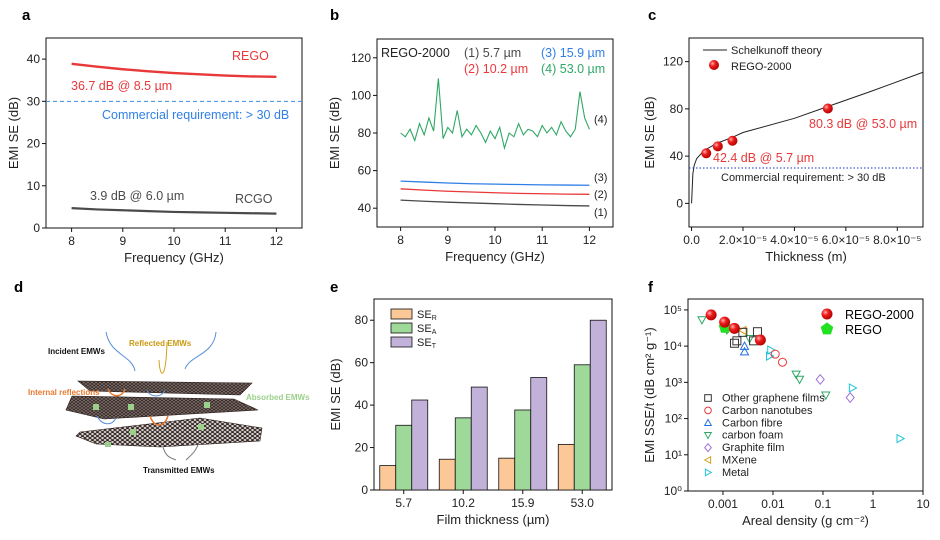 This screenshot has height=540, width=940. I want to click on data-point-carbon-foam, so click(796, 375).